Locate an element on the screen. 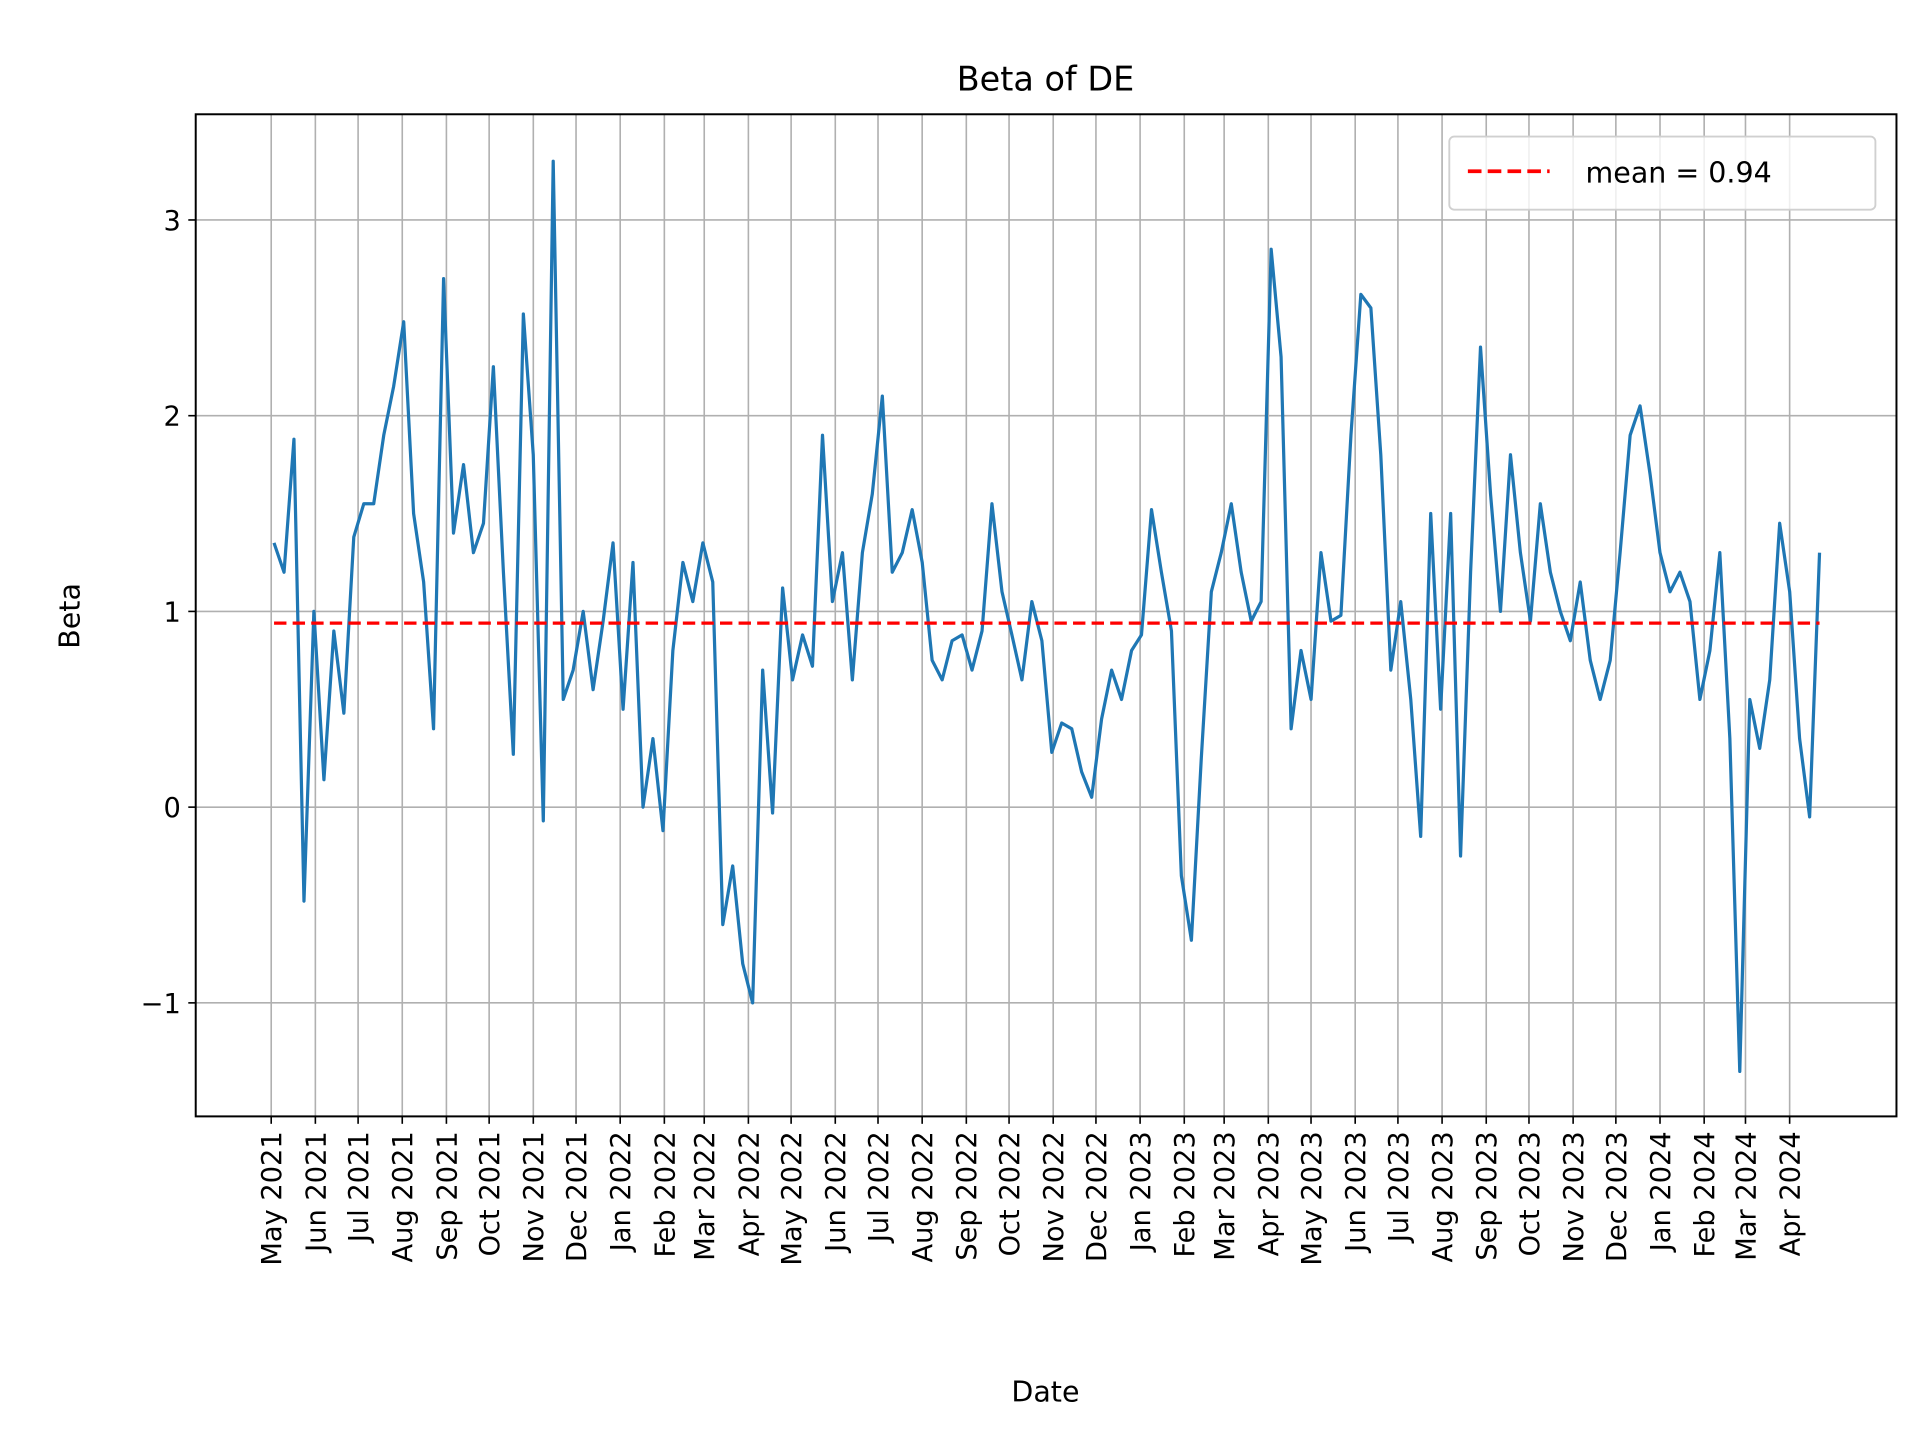 This screenshot has height=1440, width=1920. x-tick-label: Jul 2021 is located at coordinates (359, 1187).